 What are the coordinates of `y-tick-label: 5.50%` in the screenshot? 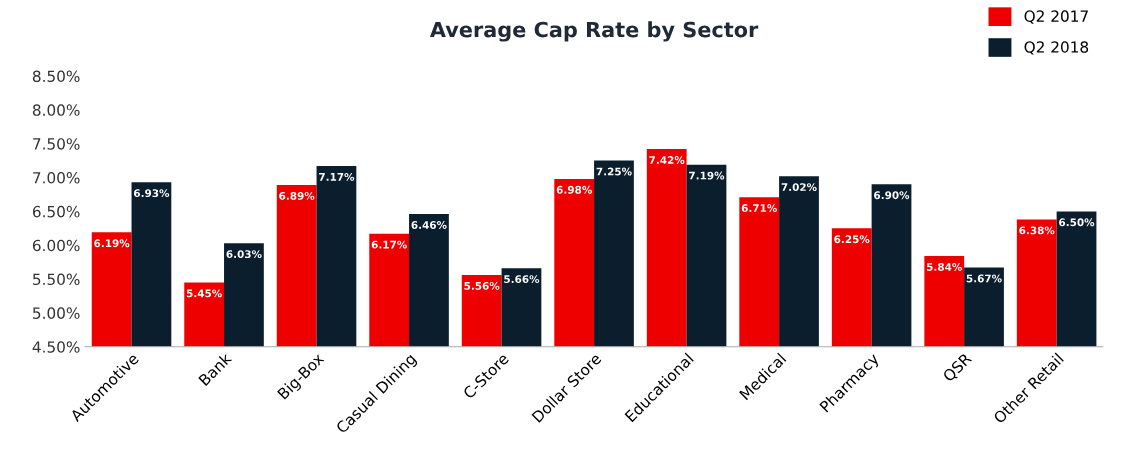 It's located at (56, 279).